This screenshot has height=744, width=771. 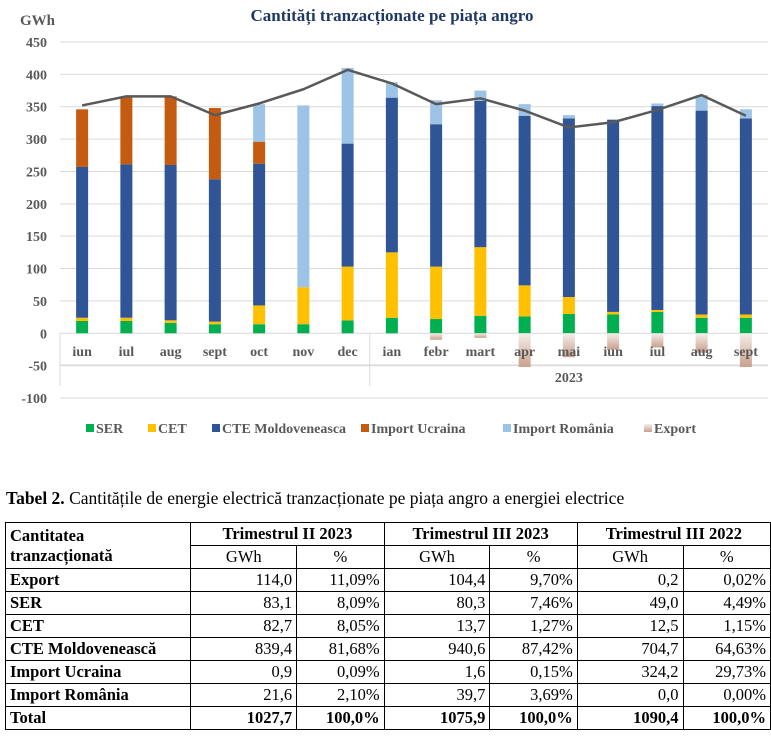 I want to click on gwh-cell: 83,1, so click(x=244, y=603).